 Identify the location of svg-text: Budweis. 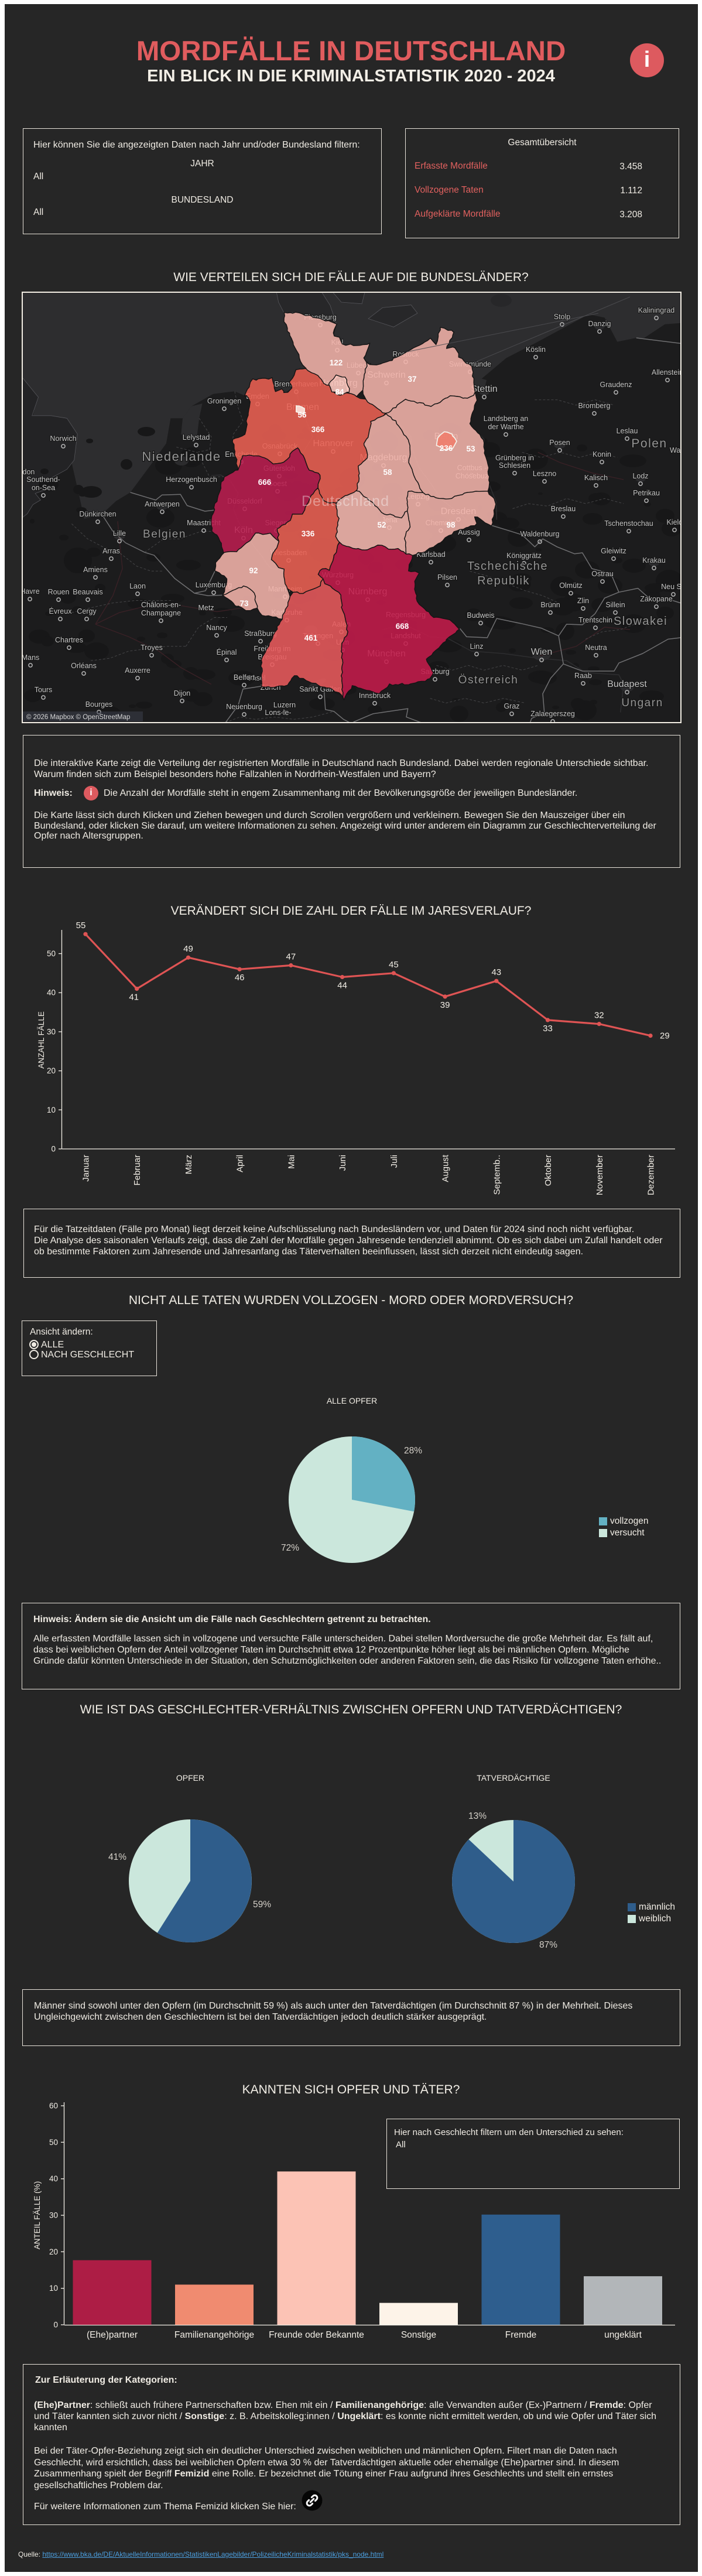
(480, 615).